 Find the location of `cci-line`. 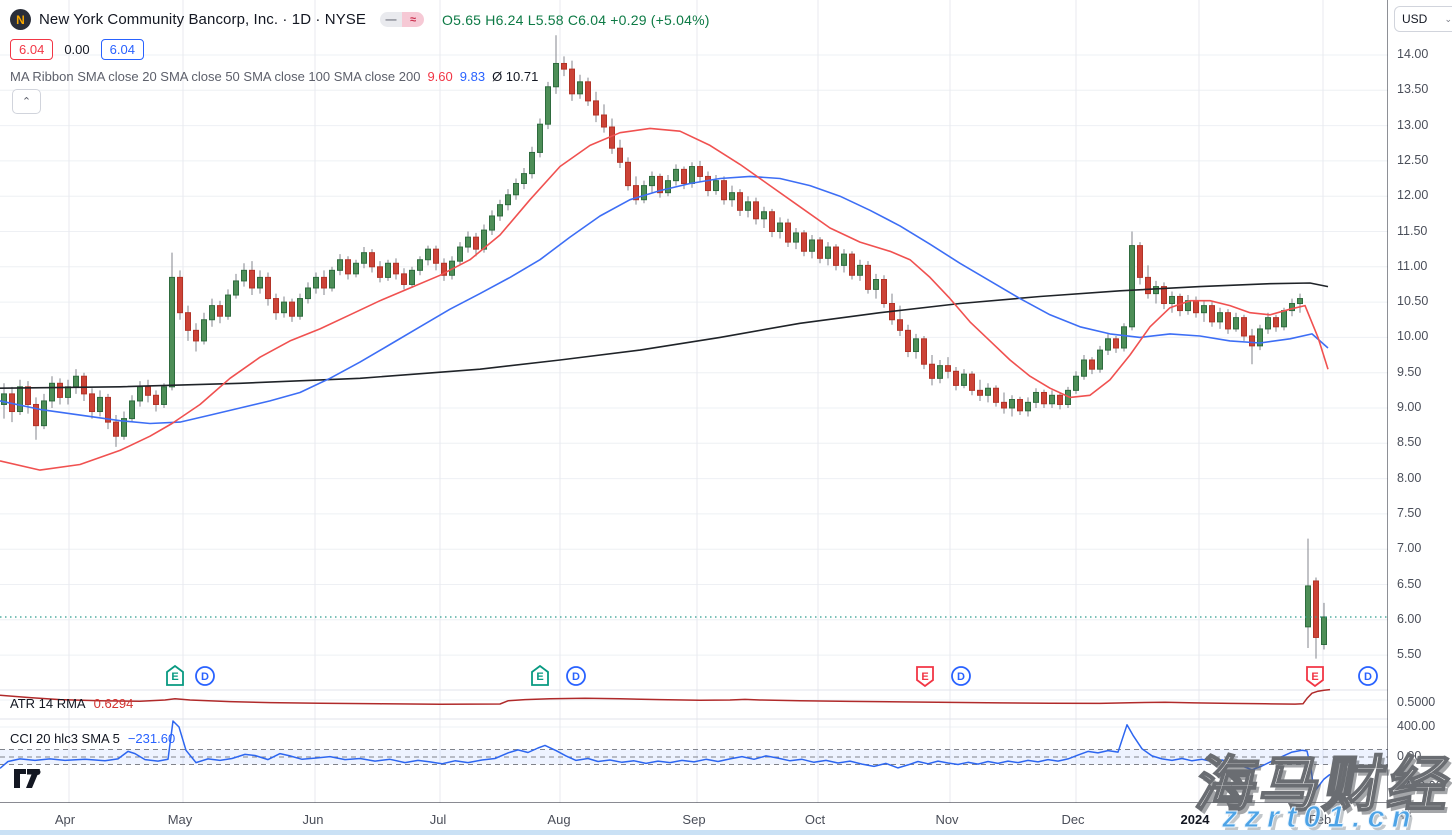

cci-line is located at coordinates (665, 757).